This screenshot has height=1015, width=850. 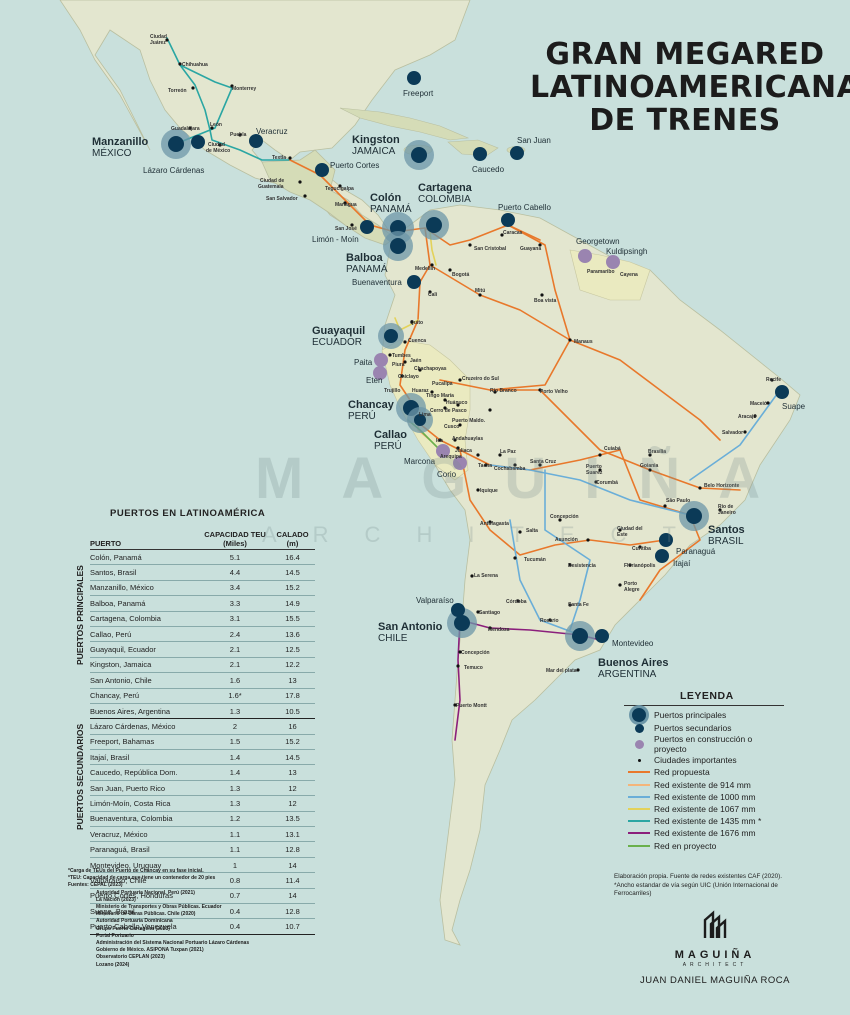 I want to click on brand-logo-icon, so click(x=715, y=924).